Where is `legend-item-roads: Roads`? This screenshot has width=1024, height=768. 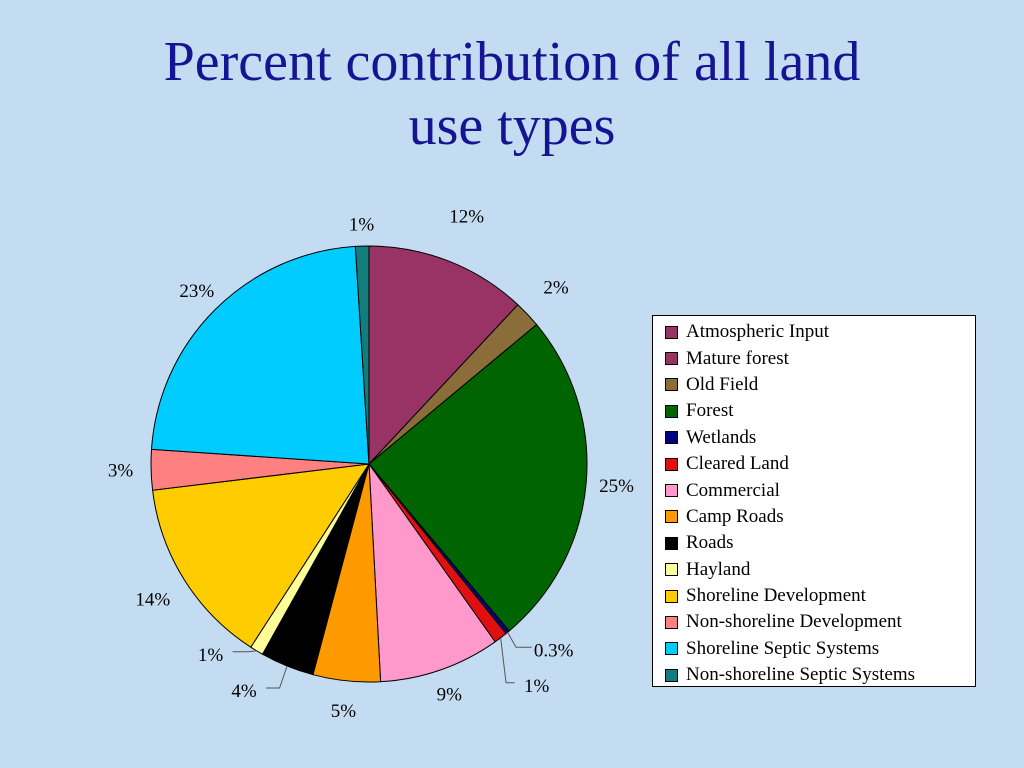
legend-item-roads: Roads is located at coordinates (820, 543).